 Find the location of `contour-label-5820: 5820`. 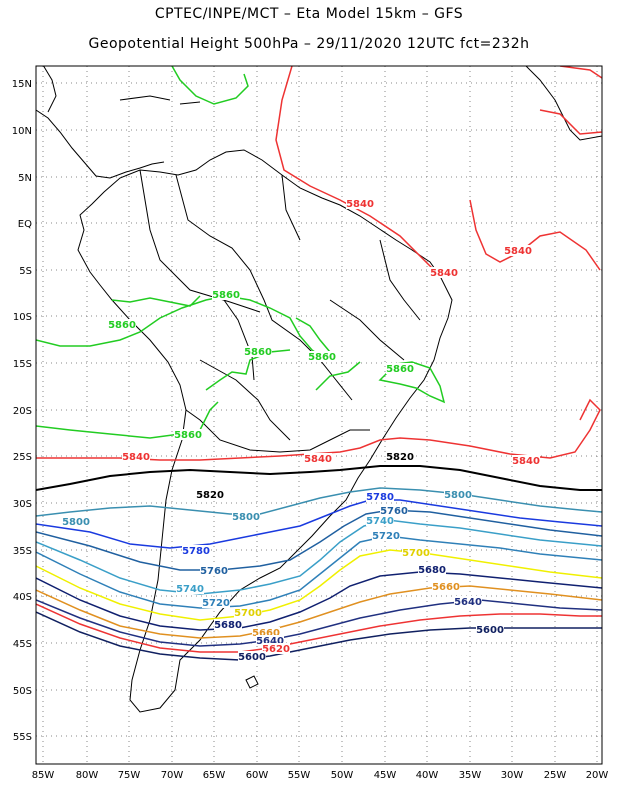

contour-label-5820: 5820 is located at coordinates (210, 495).